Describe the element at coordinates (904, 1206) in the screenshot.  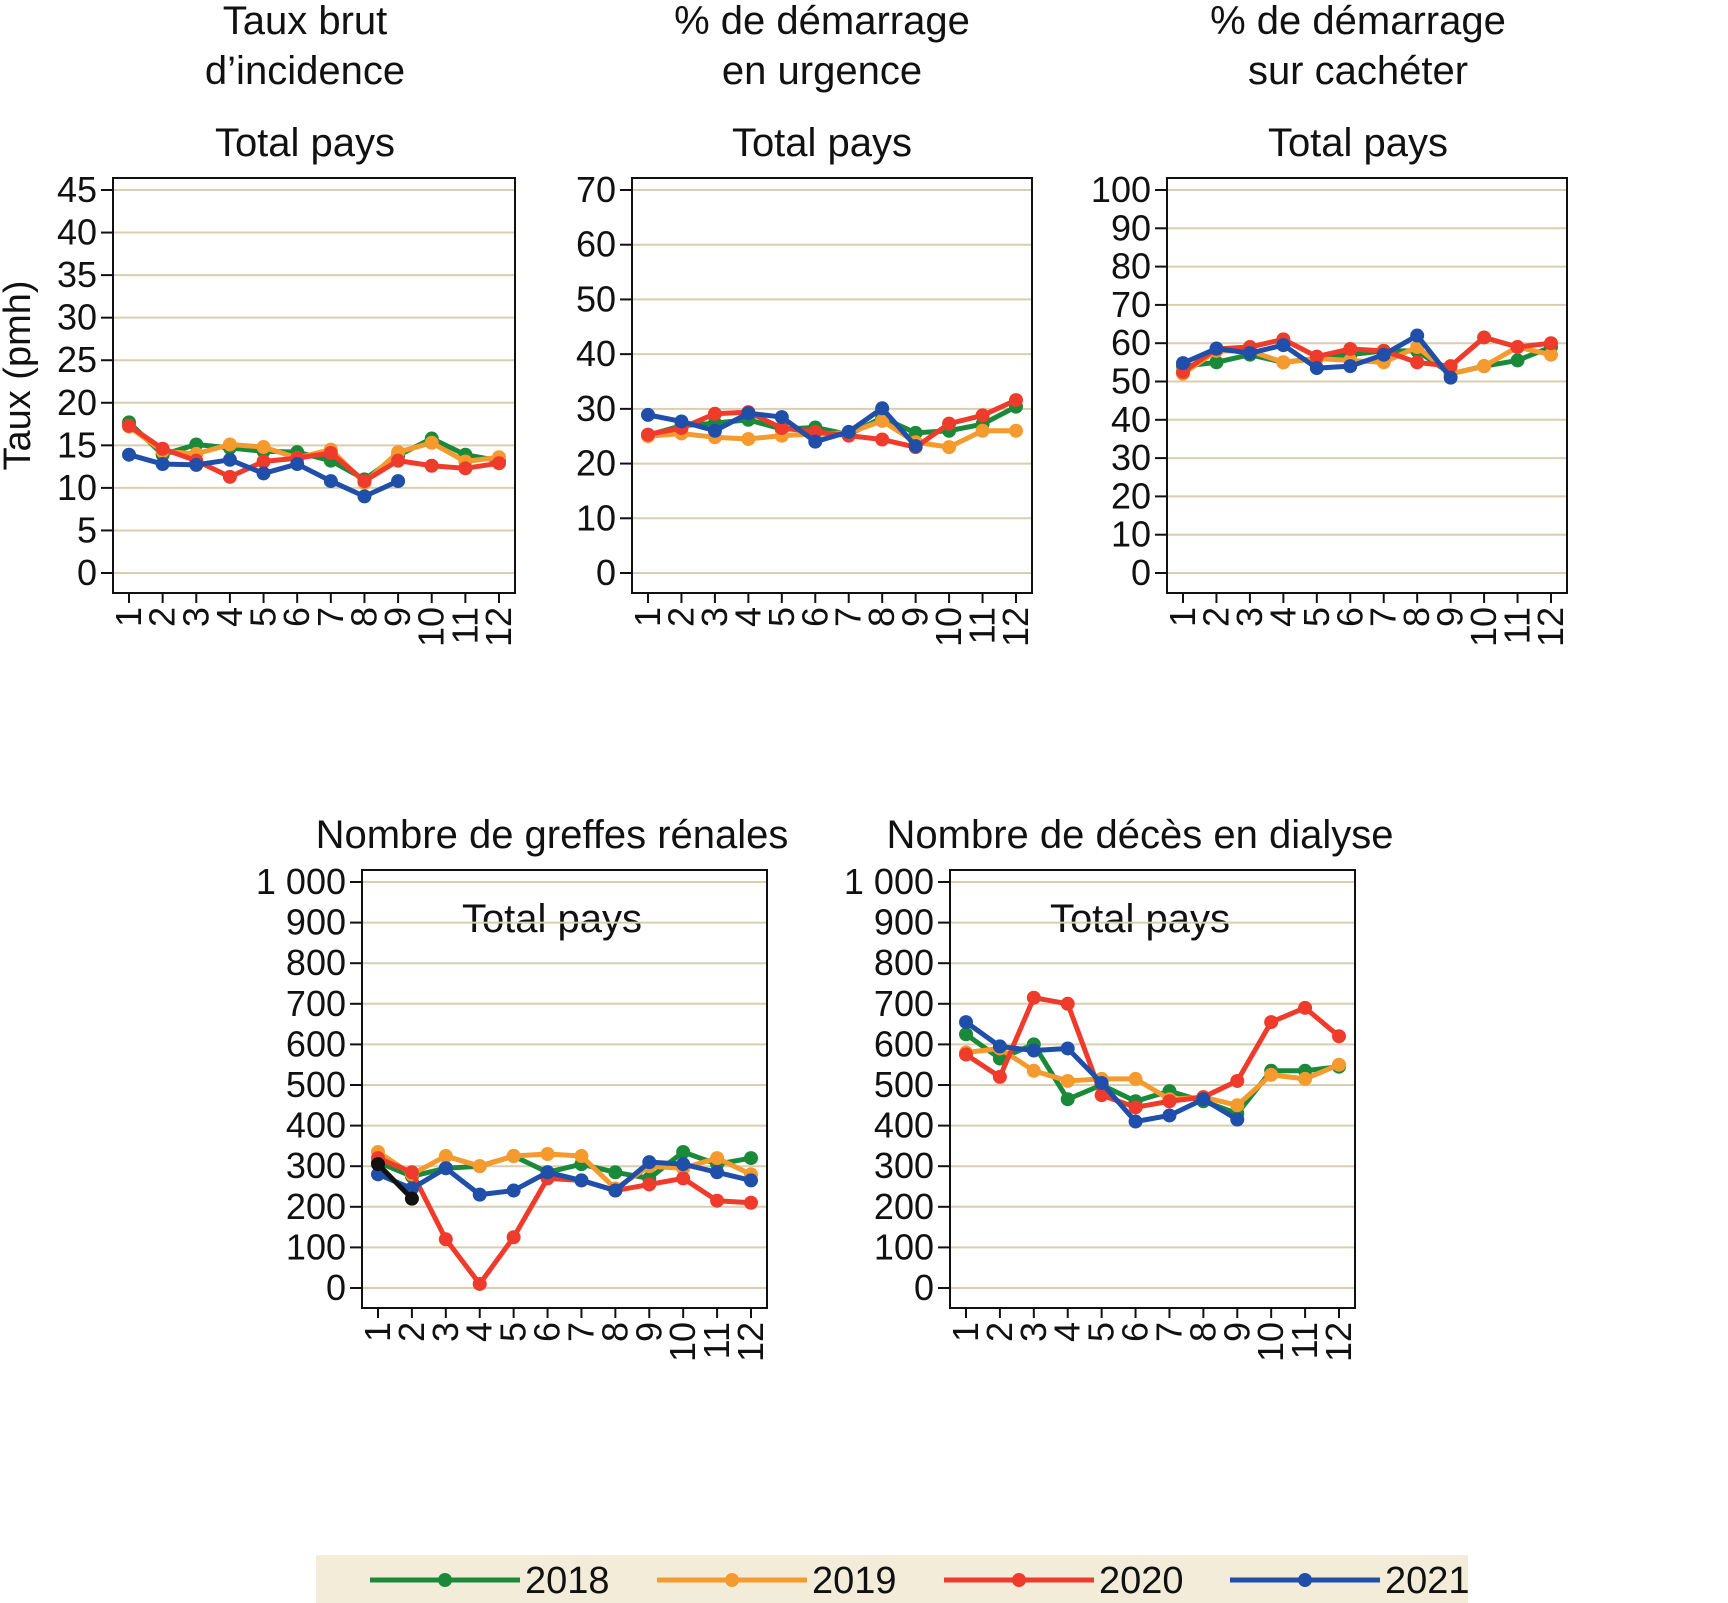
I see `y-tick-label: 200` at that location.